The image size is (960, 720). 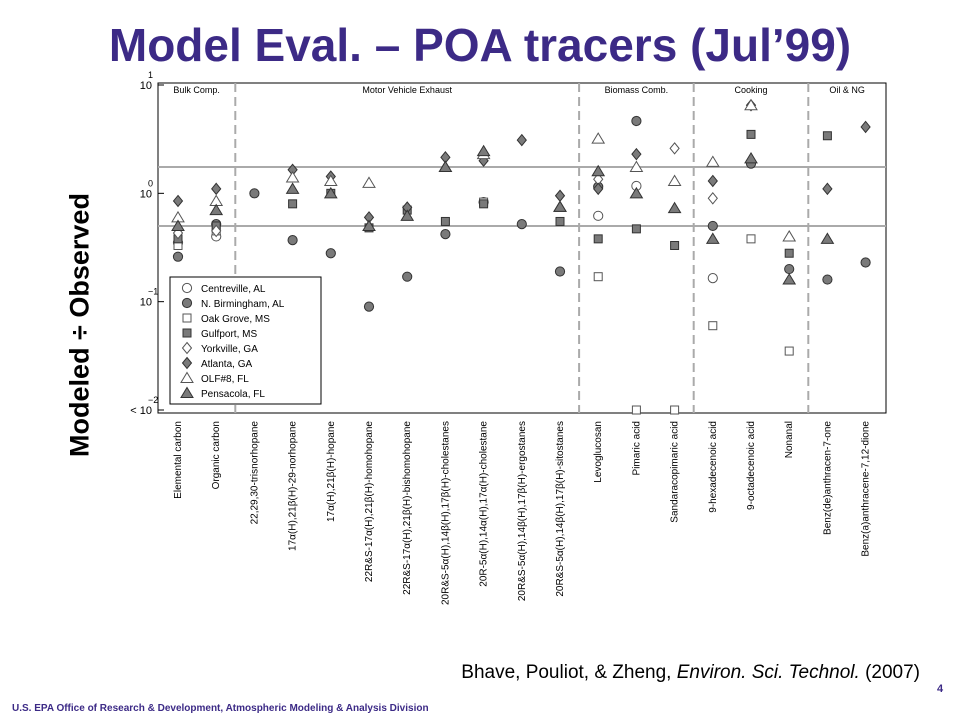 I want to click on legend-label: Gulfport, MS, so click(x=229, y=334).